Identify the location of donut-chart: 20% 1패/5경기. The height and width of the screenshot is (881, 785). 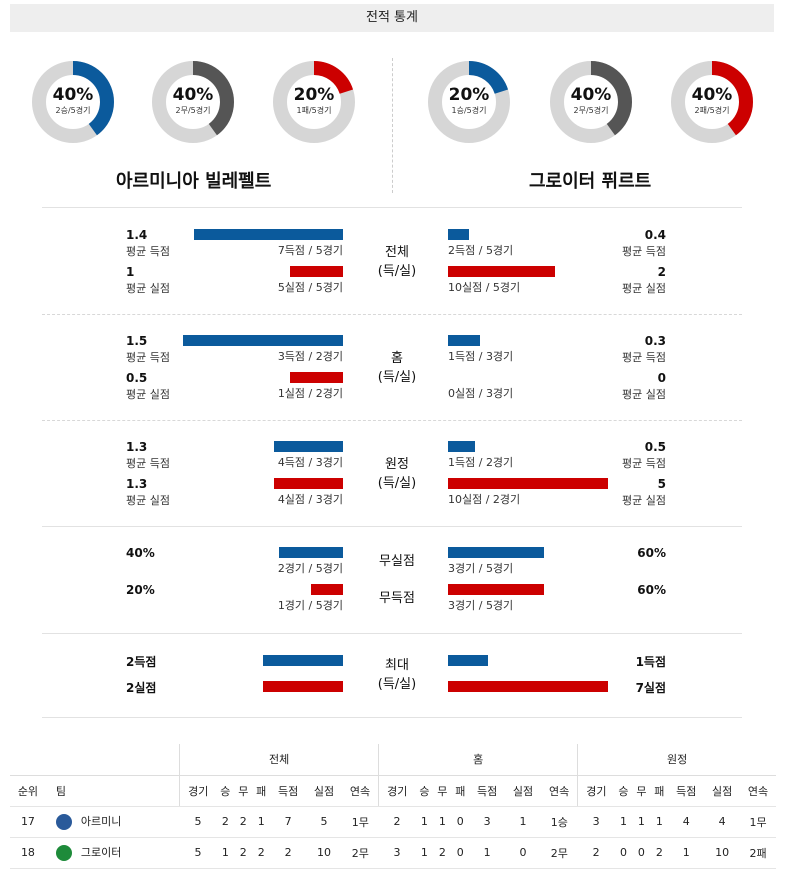
(314, 102).